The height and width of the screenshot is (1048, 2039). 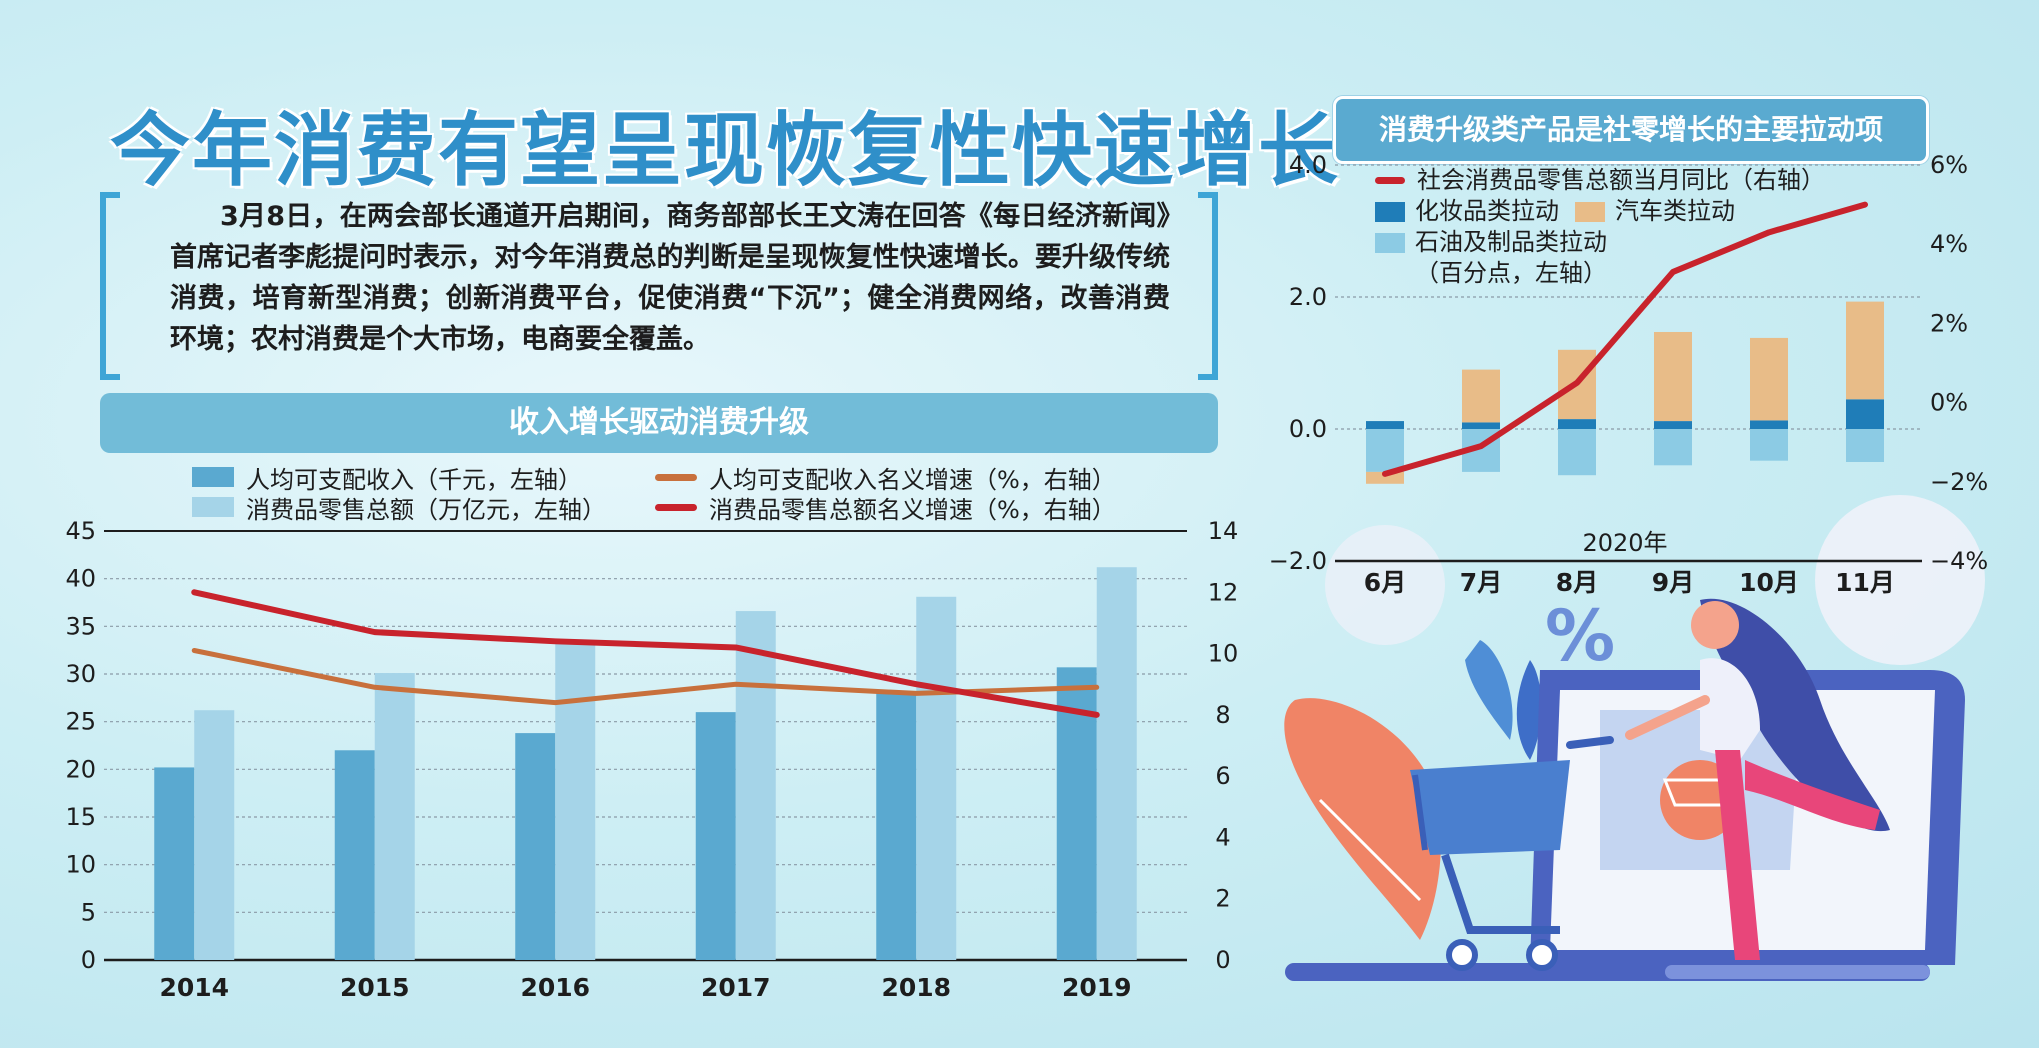 I want to click on legend-row-cosmetics-auto: 化妆品类拉动 汽车类拉动, so click(x=1600, y=211).